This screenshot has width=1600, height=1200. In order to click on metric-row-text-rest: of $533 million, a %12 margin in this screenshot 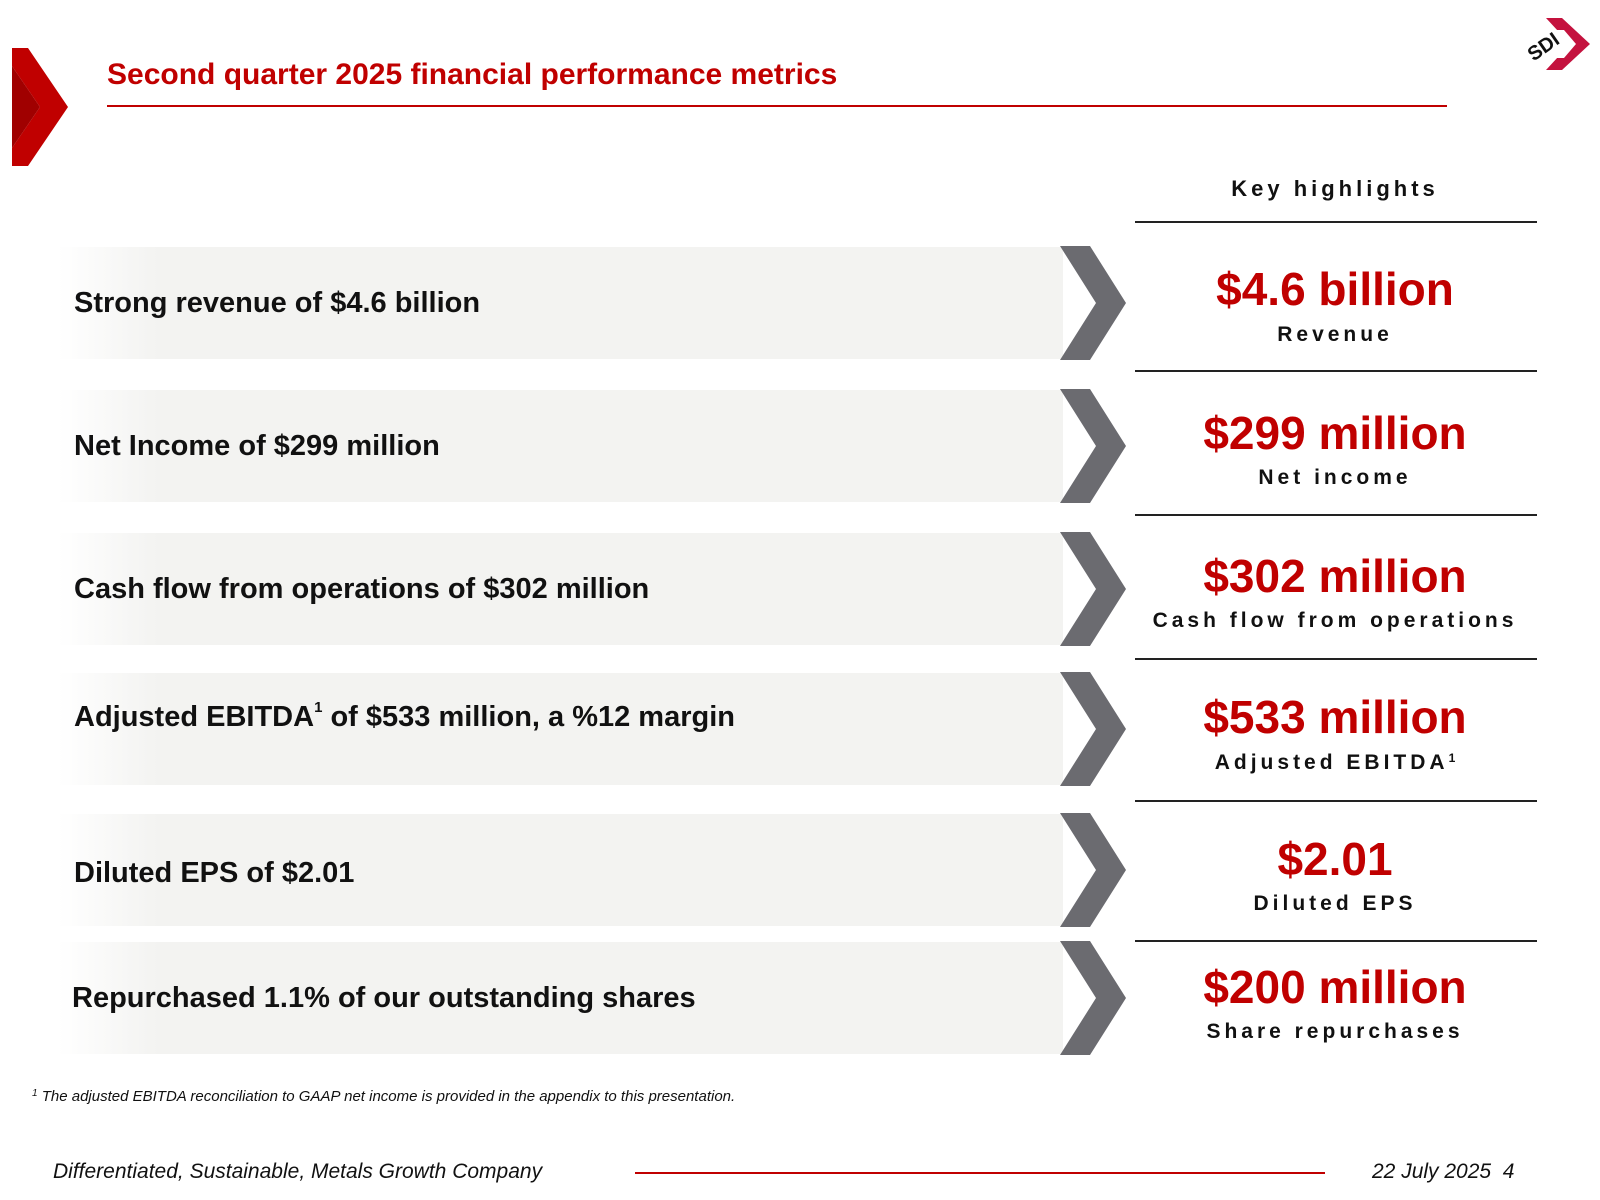, I will do `click(528, 717)`.